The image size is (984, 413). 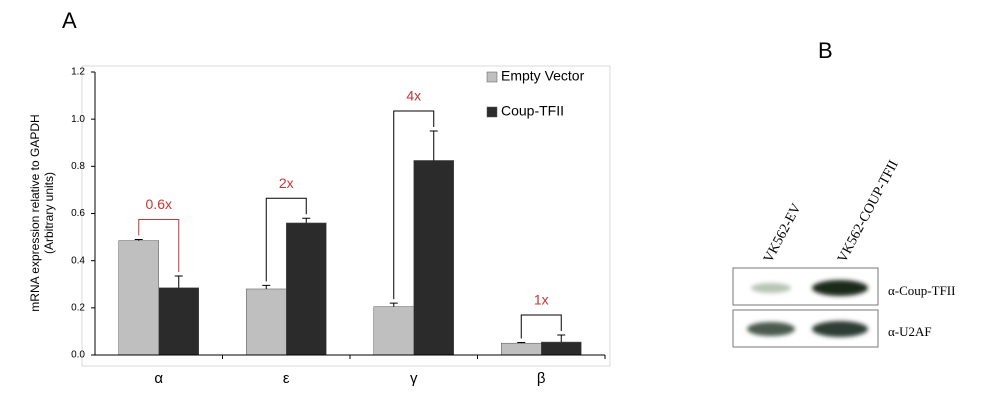 What do you see at coordinates (158, 378) in the screenshot?
I see `x-tick-label: α` at bounding box center [158, 378].